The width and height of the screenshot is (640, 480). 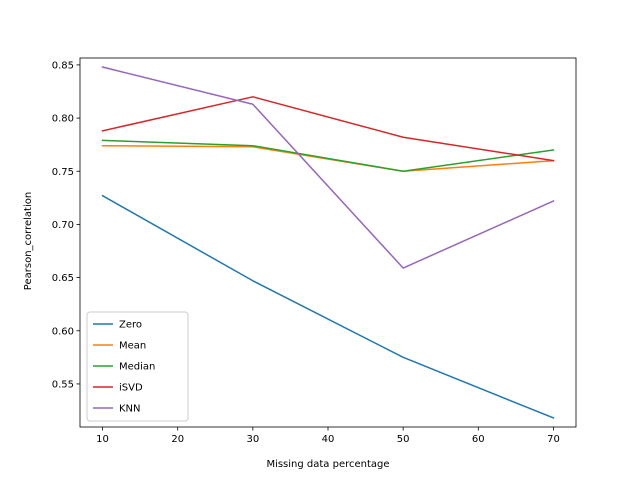 I want to click on x-tick-label: 70, so click(x=553, y=439).